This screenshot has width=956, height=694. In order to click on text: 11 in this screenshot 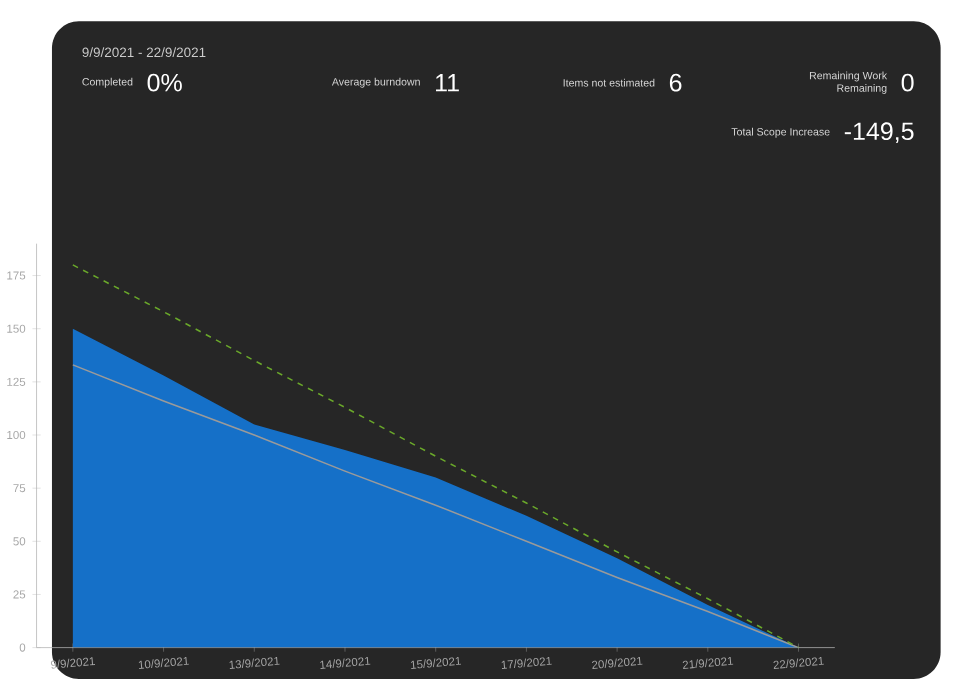, I will do `click(447, 82)`.